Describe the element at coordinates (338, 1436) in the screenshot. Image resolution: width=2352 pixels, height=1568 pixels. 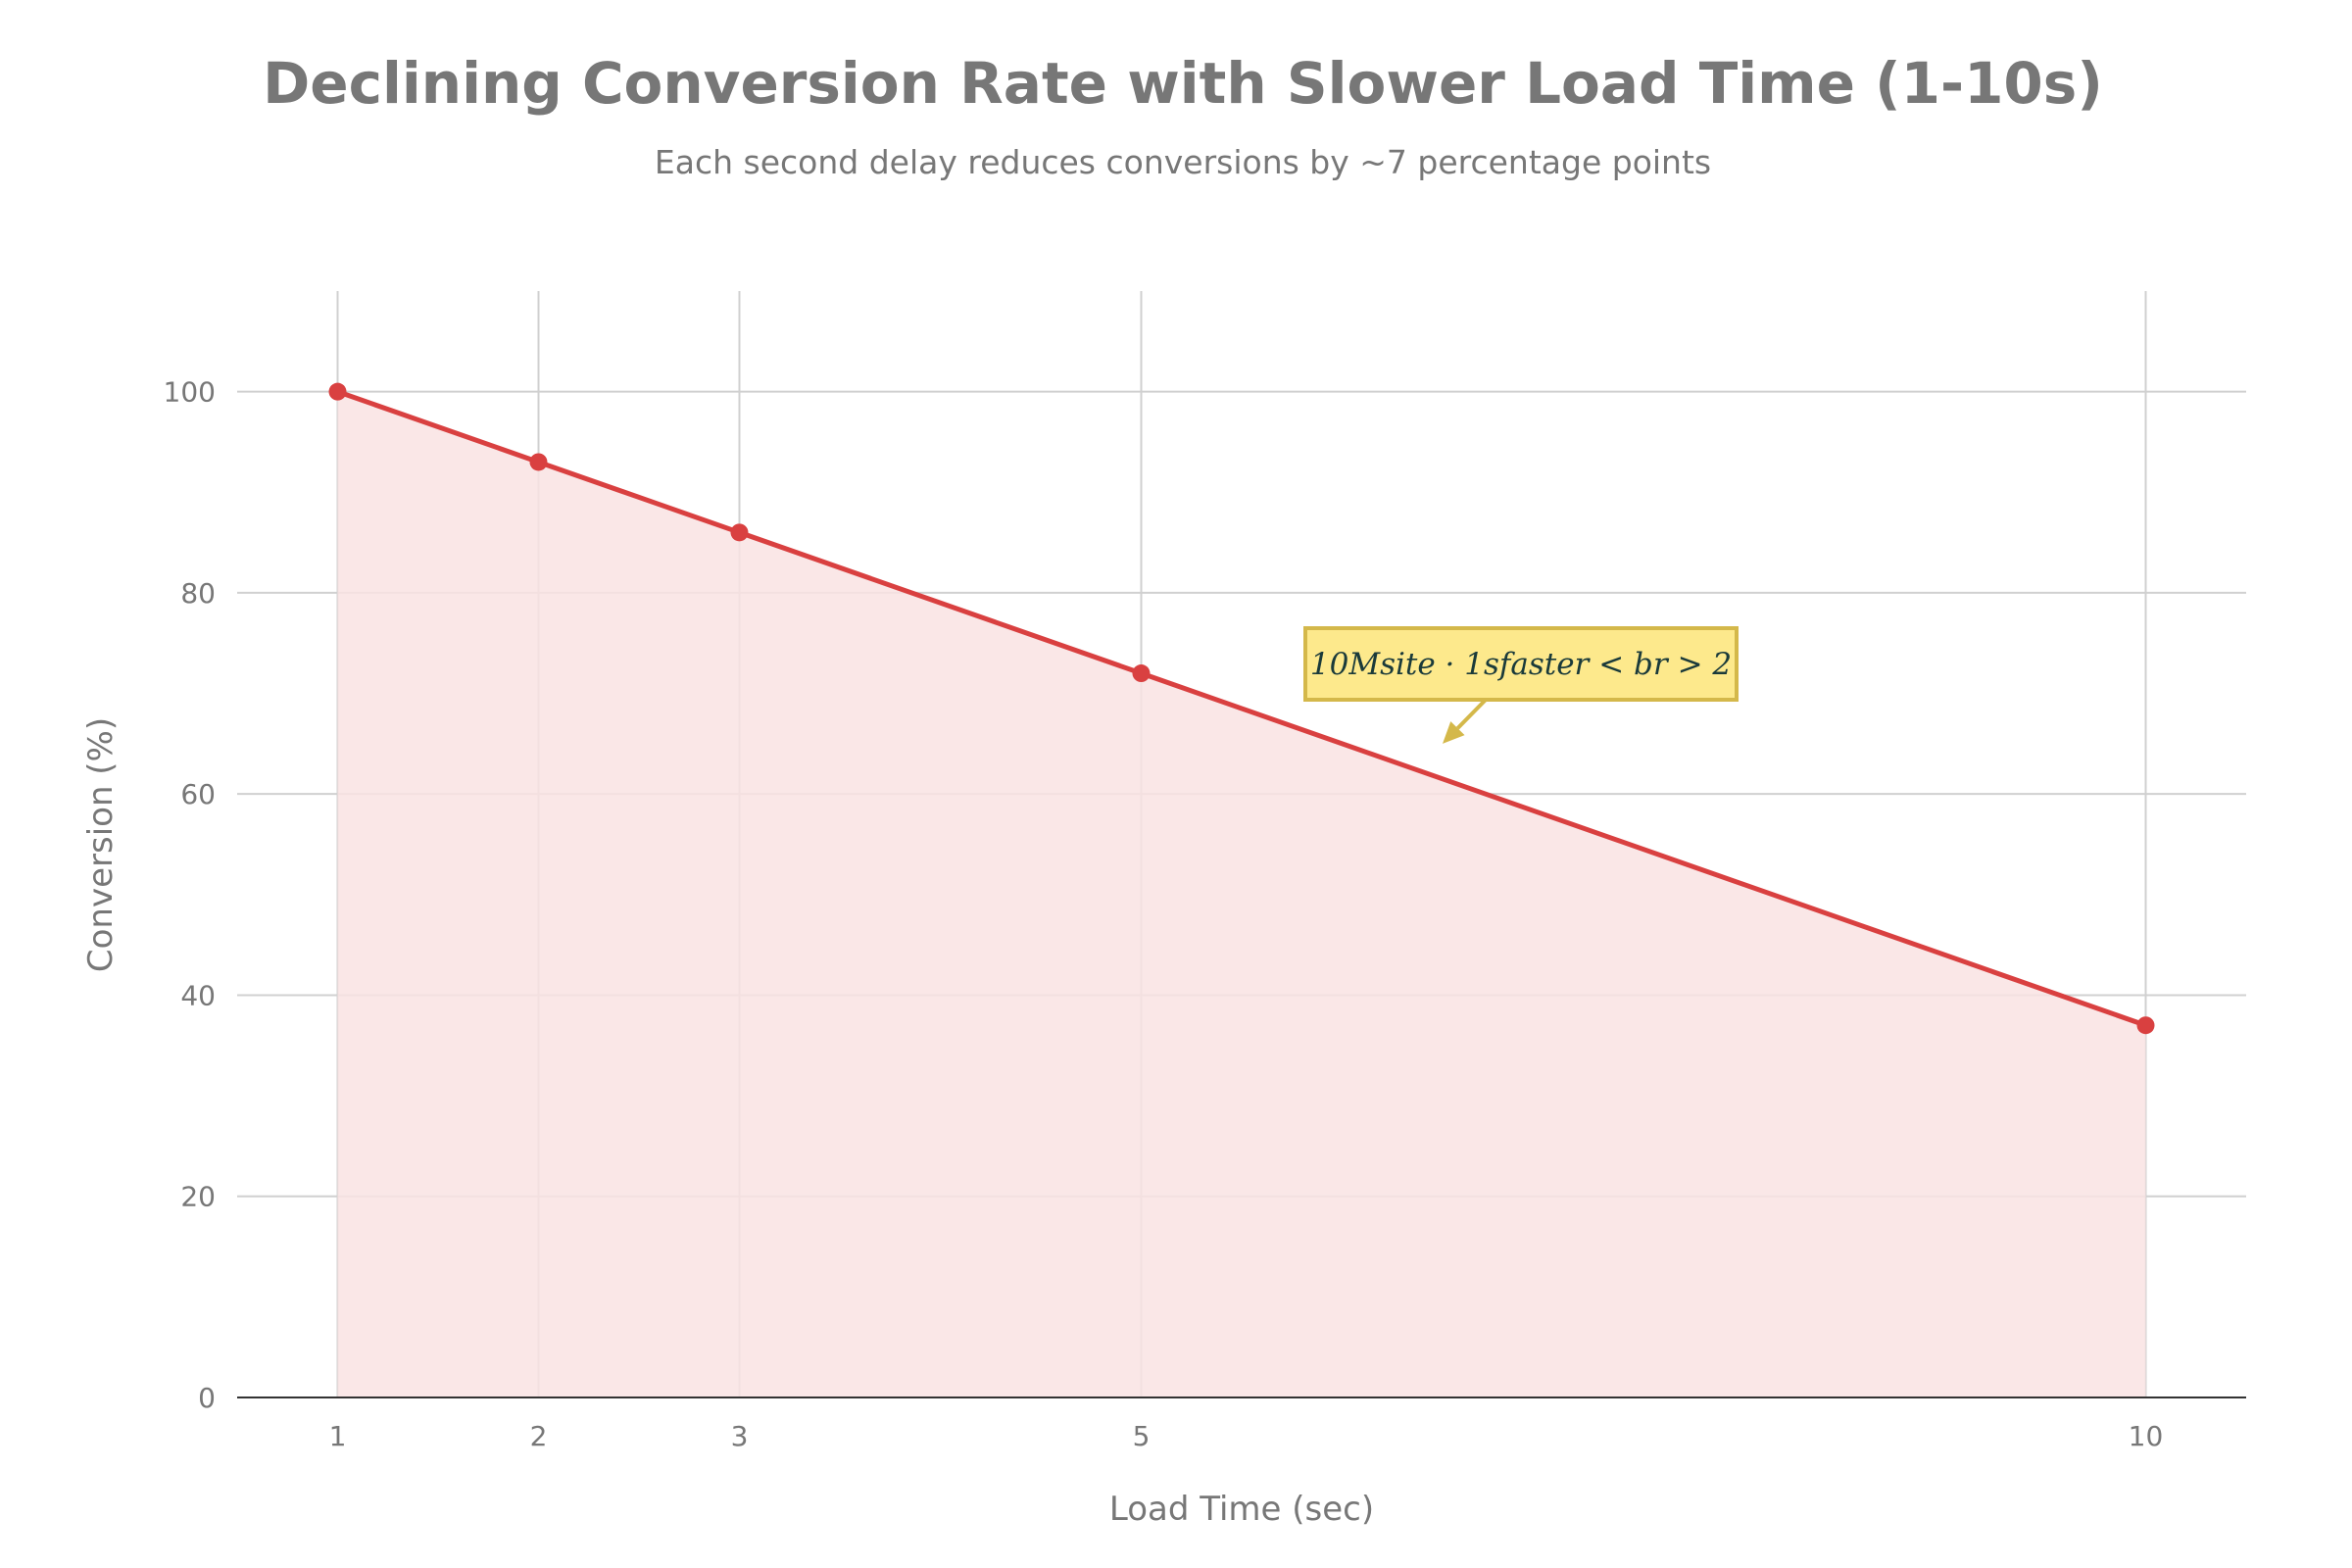
I see `x-tick-label: 1` at that location.